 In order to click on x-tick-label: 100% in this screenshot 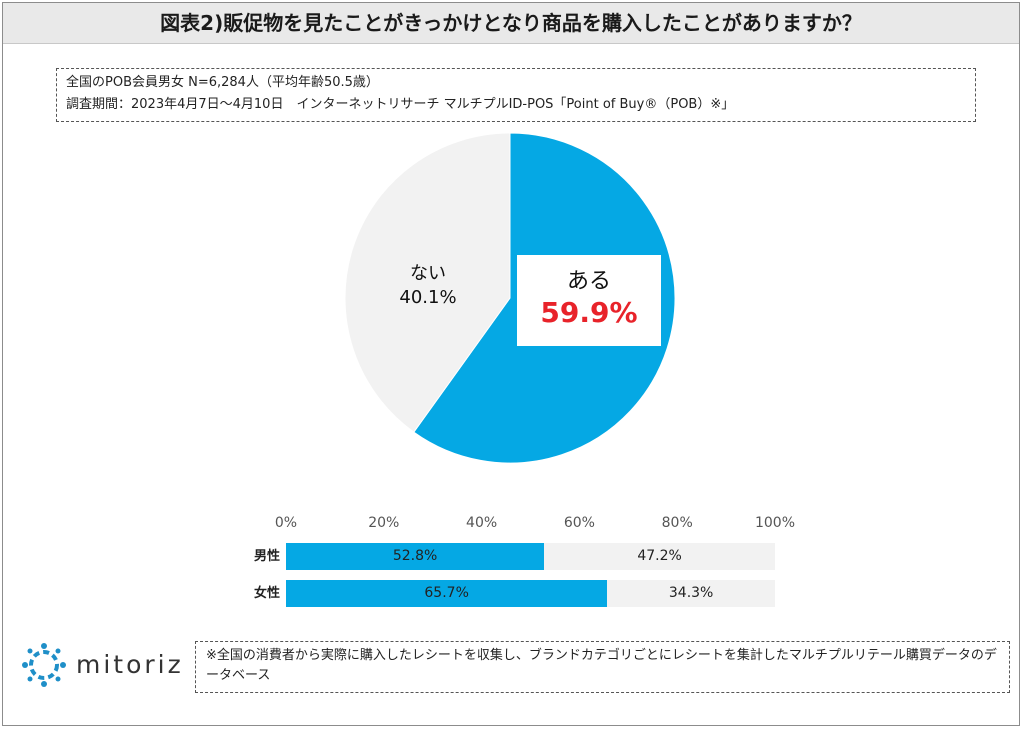, I will do `click(775, 523)`.